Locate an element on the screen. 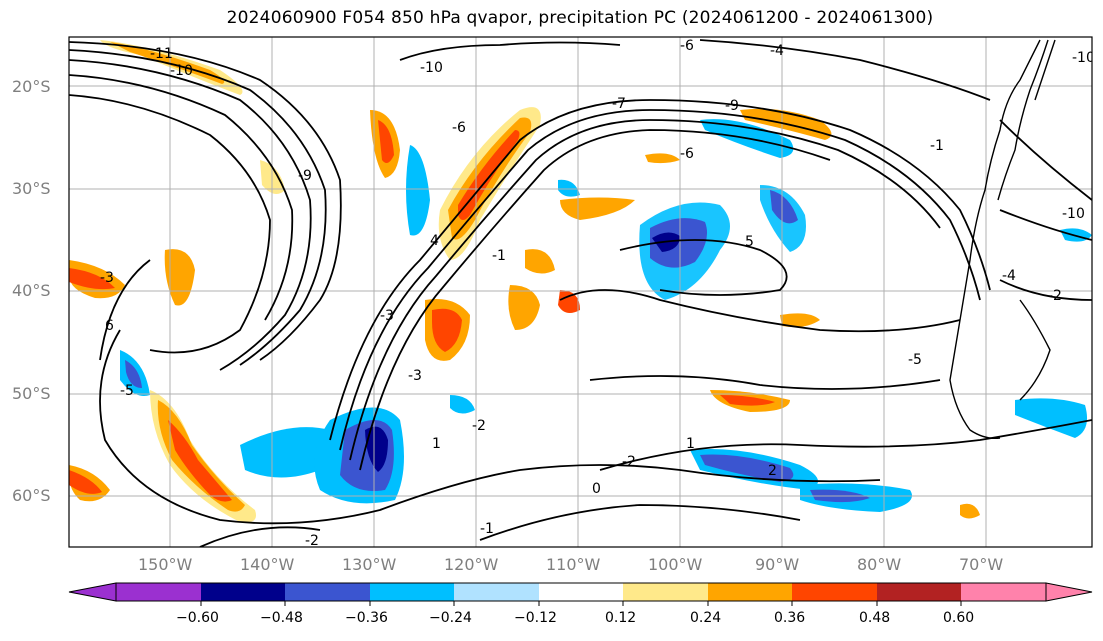 The width and height of the screenshot is (1103, 641). lat-label: 20°S is located at coordinates (31, 86).